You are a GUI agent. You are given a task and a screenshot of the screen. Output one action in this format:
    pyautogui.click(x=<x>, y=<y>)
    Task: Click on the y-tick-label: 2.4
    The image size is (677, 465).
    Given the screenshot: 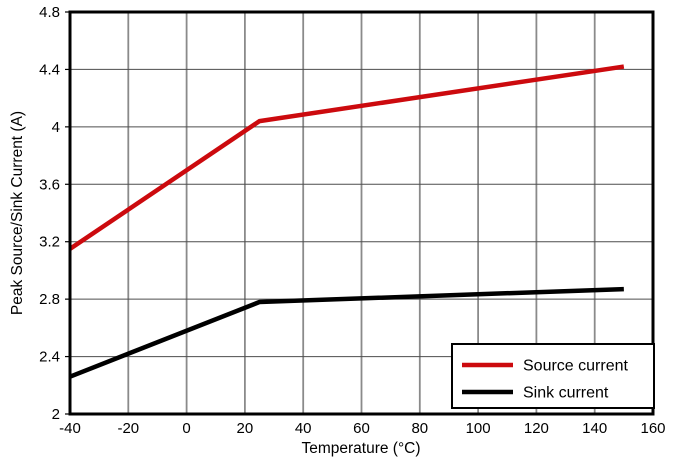 What is the action you would take?
    pyautogui.click(x=49, y=357)
    